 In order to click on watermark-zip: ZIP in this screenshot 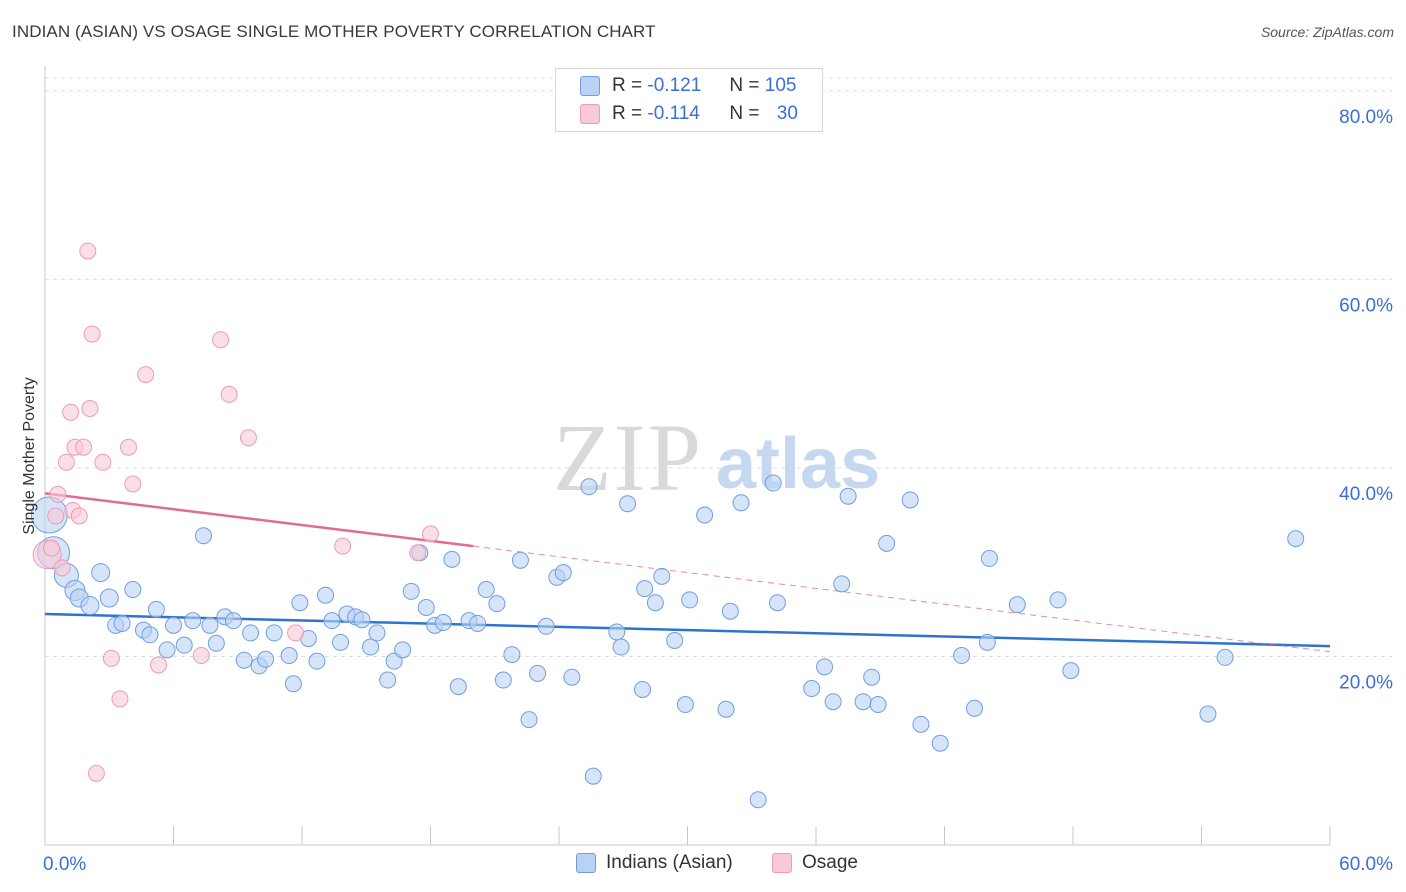, I will do `click(628, 457)`.